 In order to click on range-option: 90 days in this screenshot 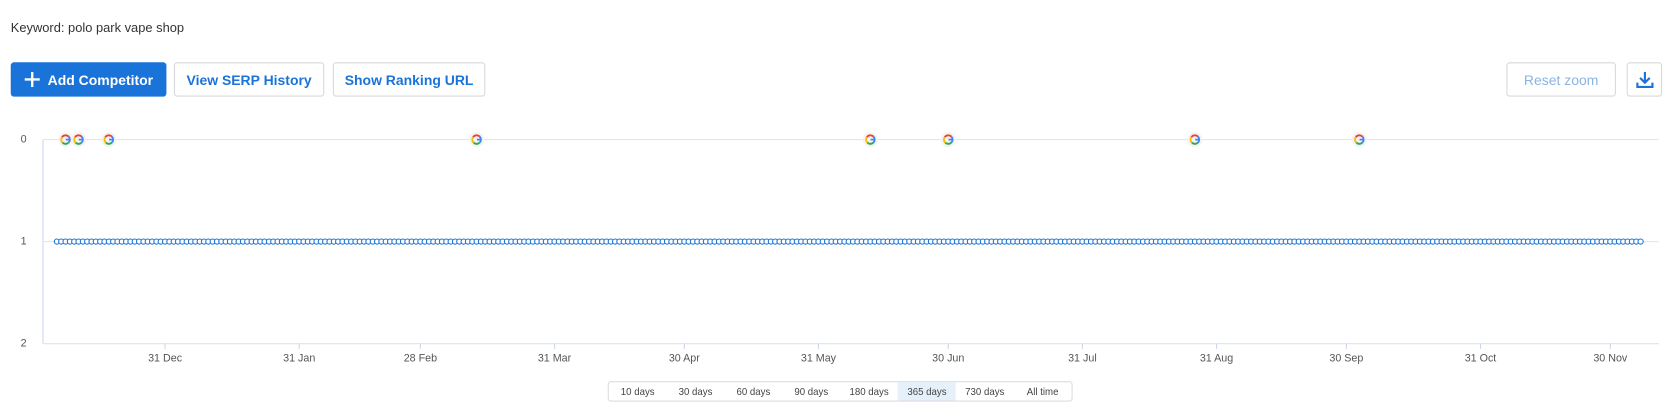, I will do `click(811, 391)`.